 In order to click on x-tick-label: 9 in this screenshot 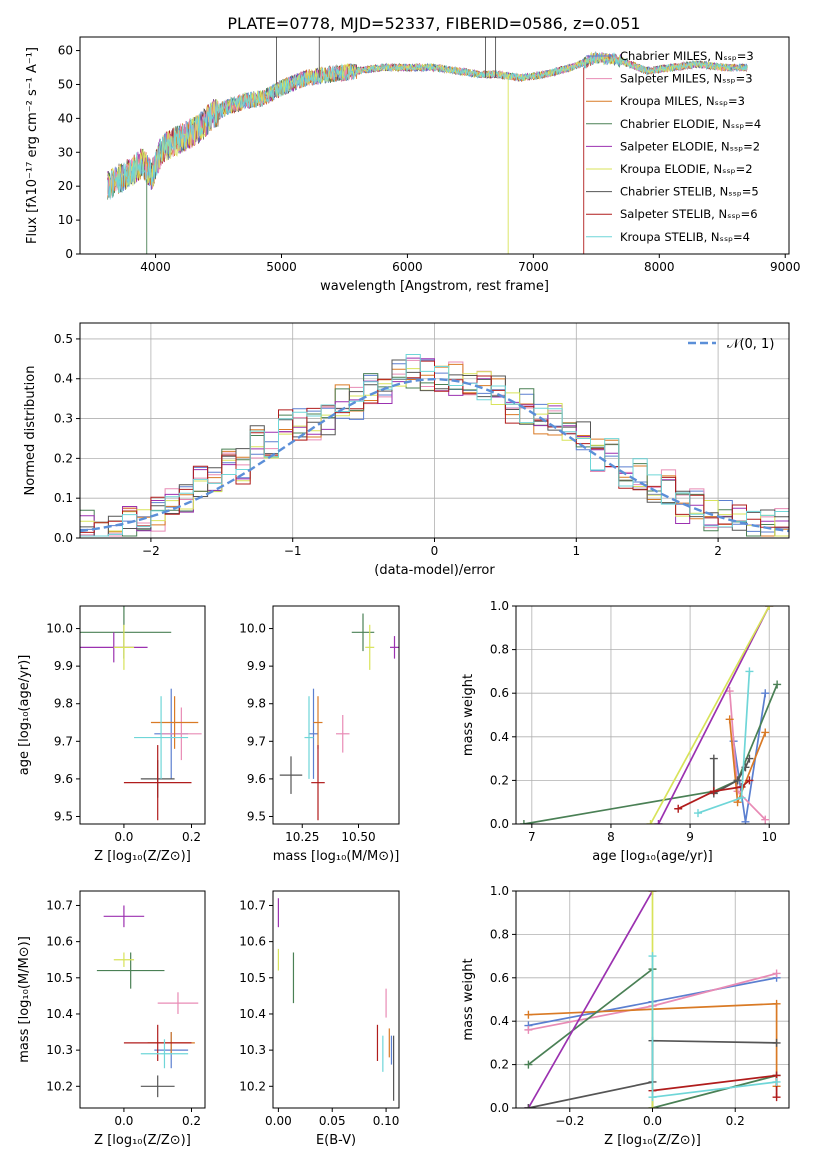, I will do `click(690, 837)`.